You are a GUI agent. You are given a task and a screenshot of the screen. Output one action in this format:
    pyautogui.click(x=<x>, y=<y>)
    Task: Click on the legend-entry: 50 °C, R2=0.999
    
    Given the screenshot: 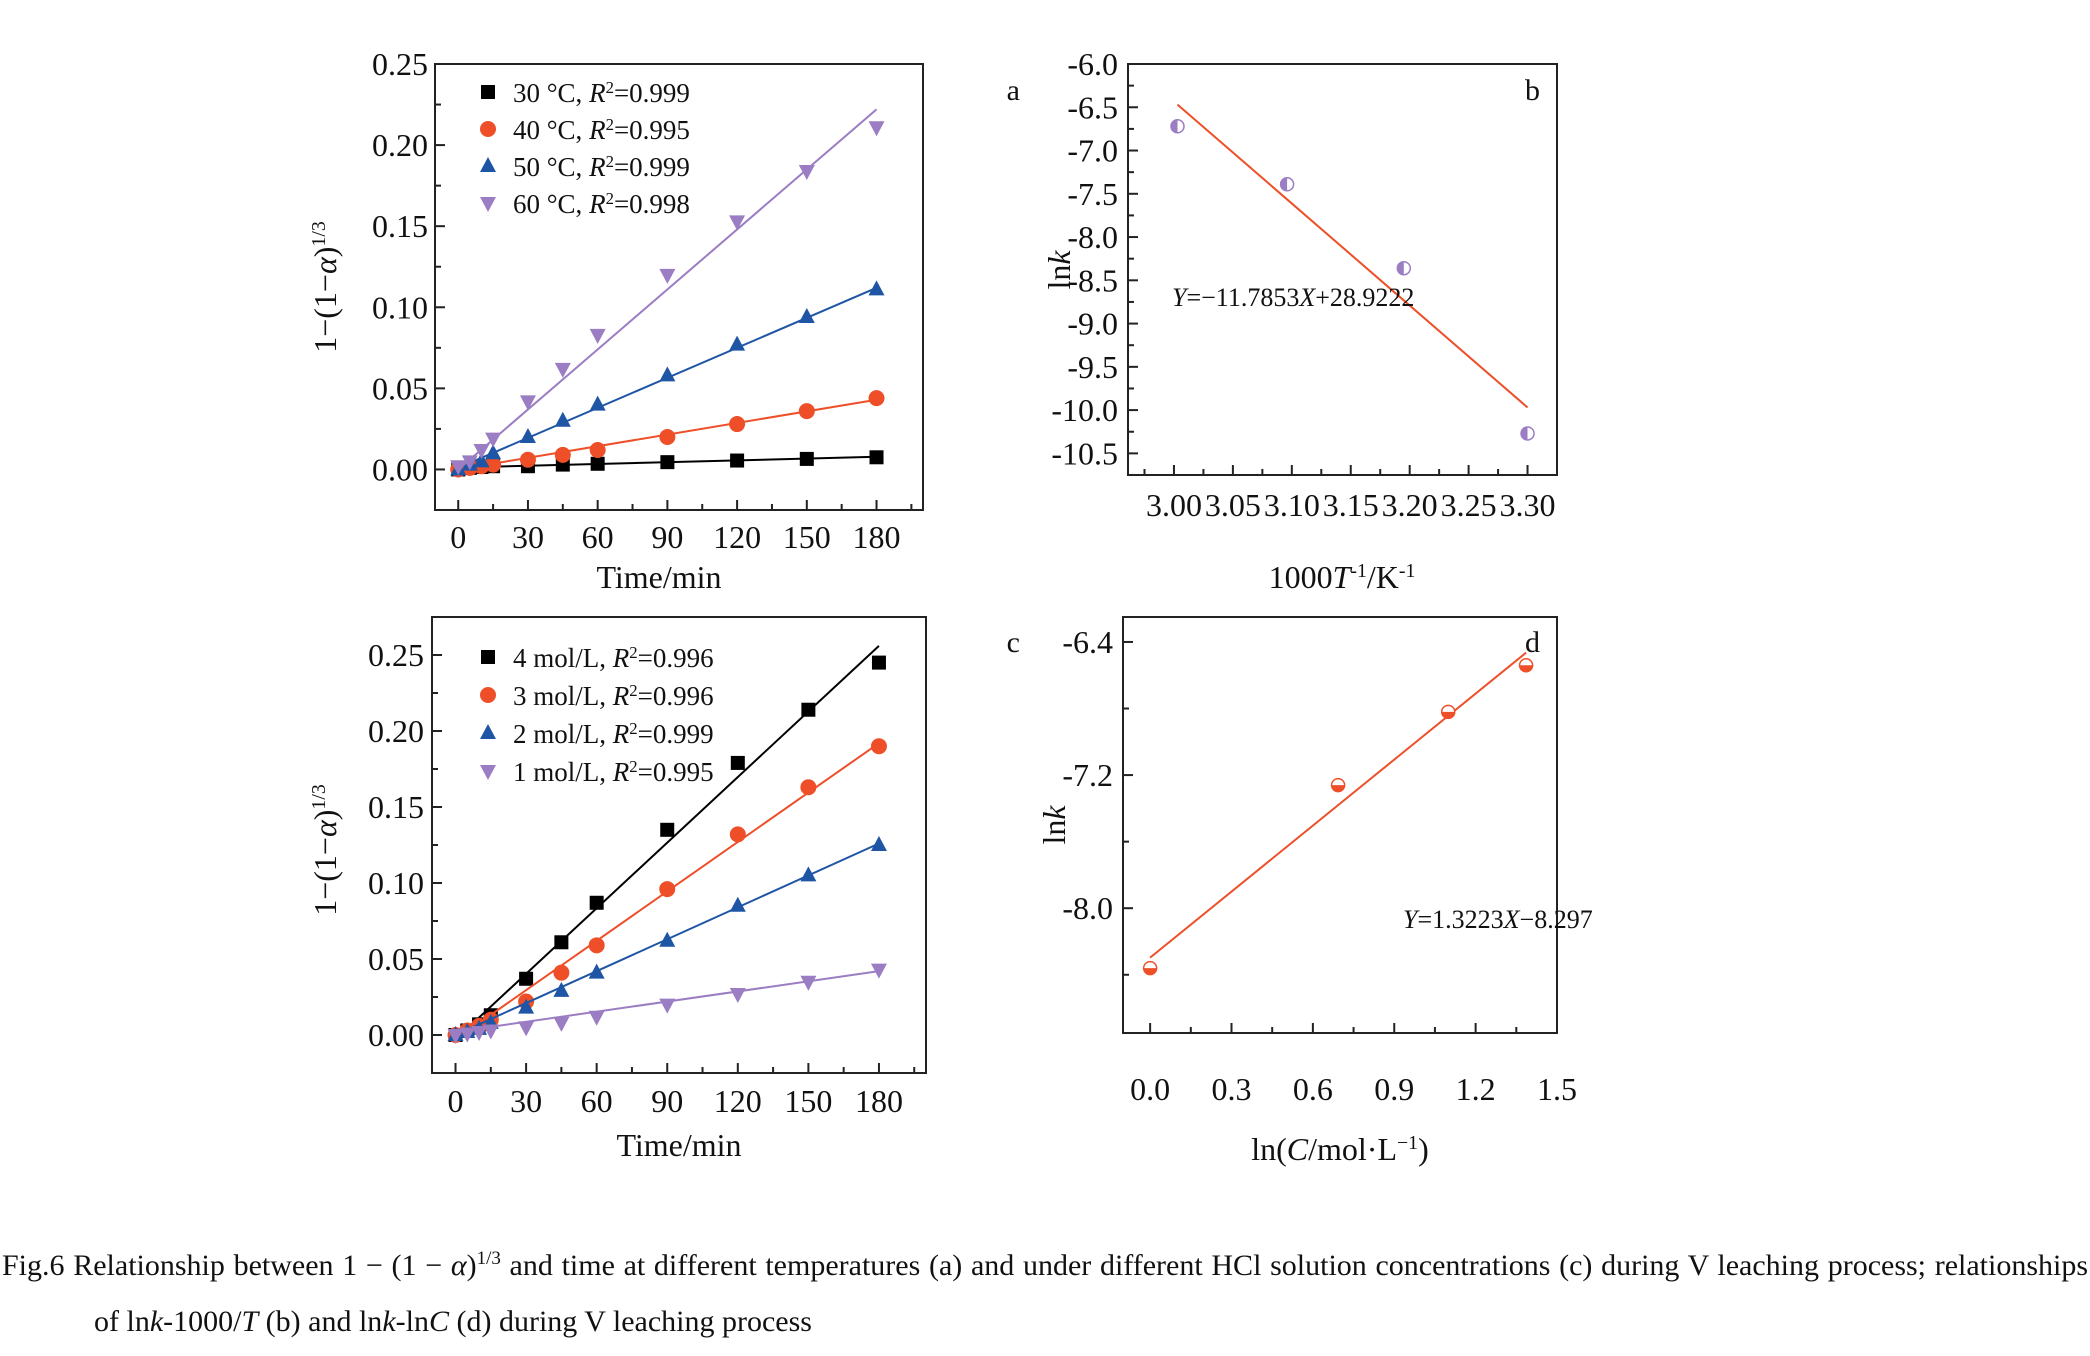 What is the action you would take?
    pyautogui.click(x=601, y=167)
    